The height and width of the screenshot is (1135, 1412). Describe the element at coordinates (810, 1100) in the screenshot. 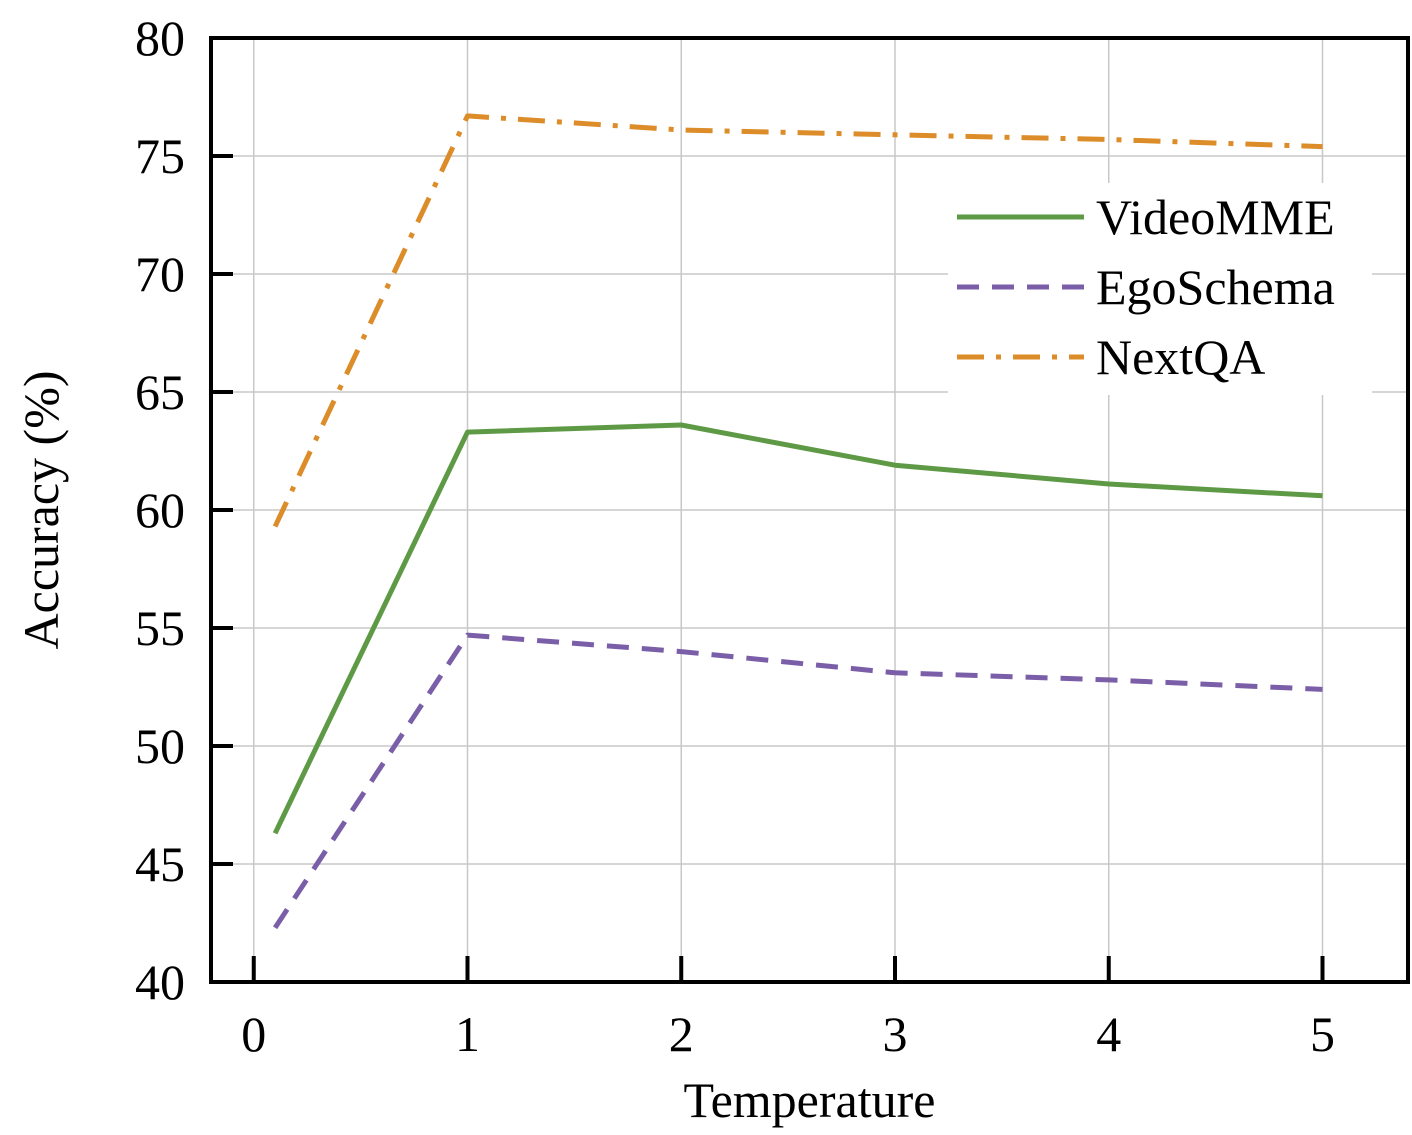

I see `x-axis-title: Temperature` at that location.